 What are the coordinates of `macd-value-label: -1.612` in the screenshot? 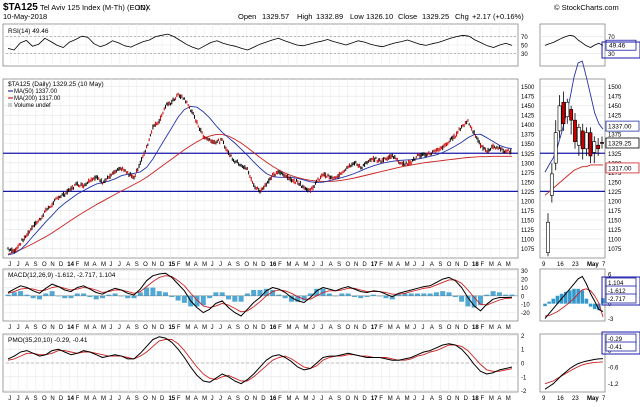 It's located at (617, 291).